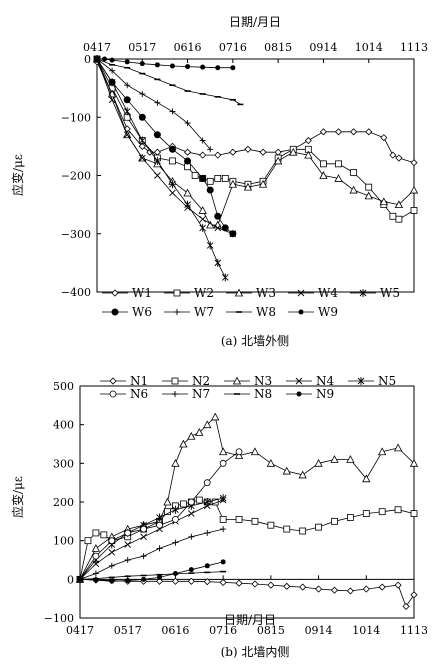  What do you see at coordinates (263, 394) in the screenshot?
I see `legend-b-label: N8` at bounding box center [263, 394].